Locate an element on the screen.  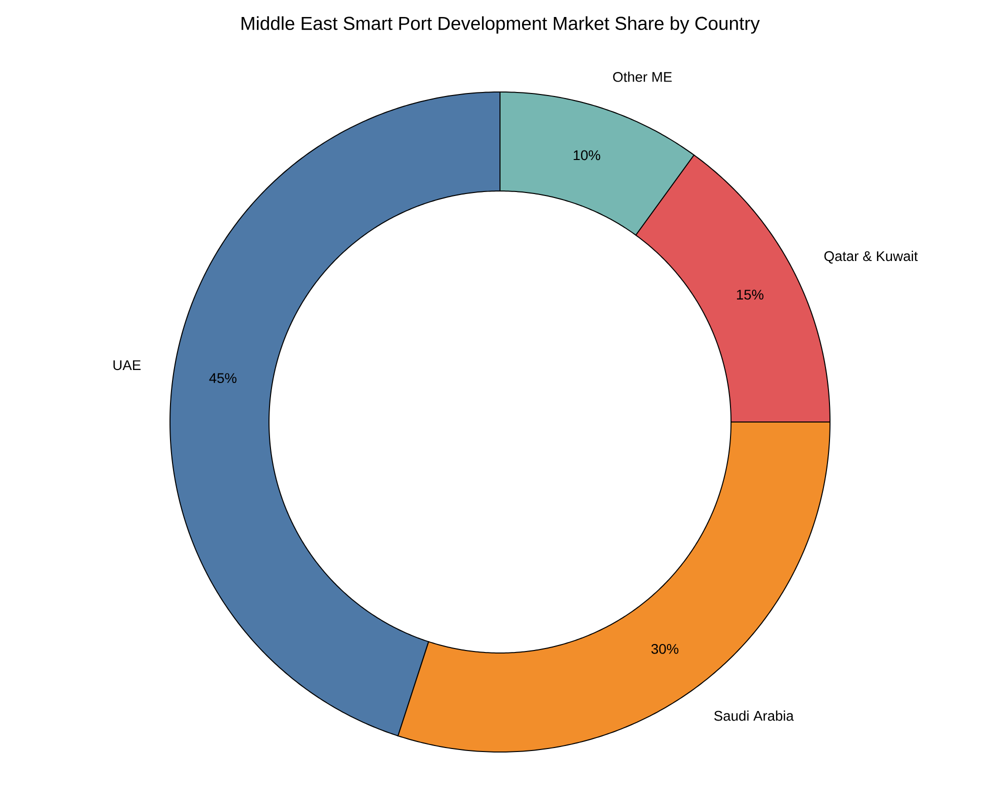
data-label: 15% is located at coordinates (750, 295).